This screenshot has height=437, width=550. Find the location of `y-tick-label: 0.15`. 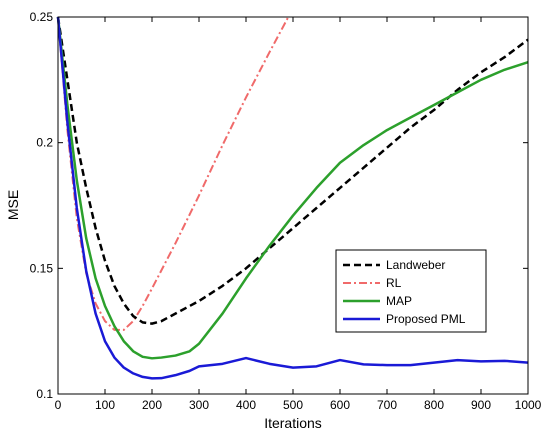

y-tick-label: 0.15 is located at coordinates (42, 268).